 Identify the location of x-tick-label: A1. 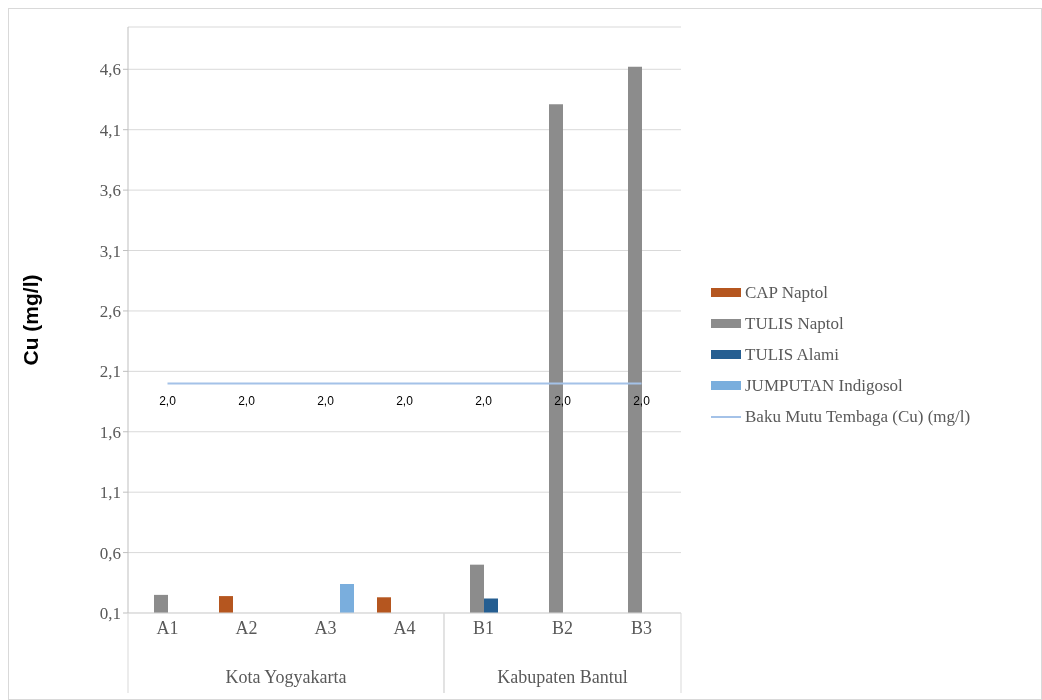
(167, 627).